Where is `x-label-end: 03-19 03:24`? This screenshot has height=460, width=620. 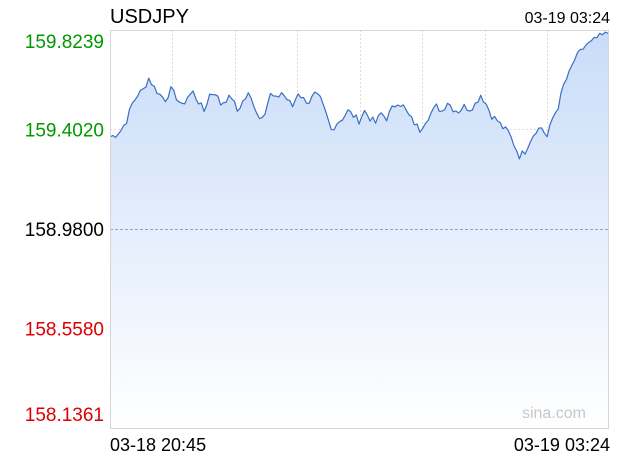 x-label-end: 03-19 03:24 is located at coordinates (562, 445).